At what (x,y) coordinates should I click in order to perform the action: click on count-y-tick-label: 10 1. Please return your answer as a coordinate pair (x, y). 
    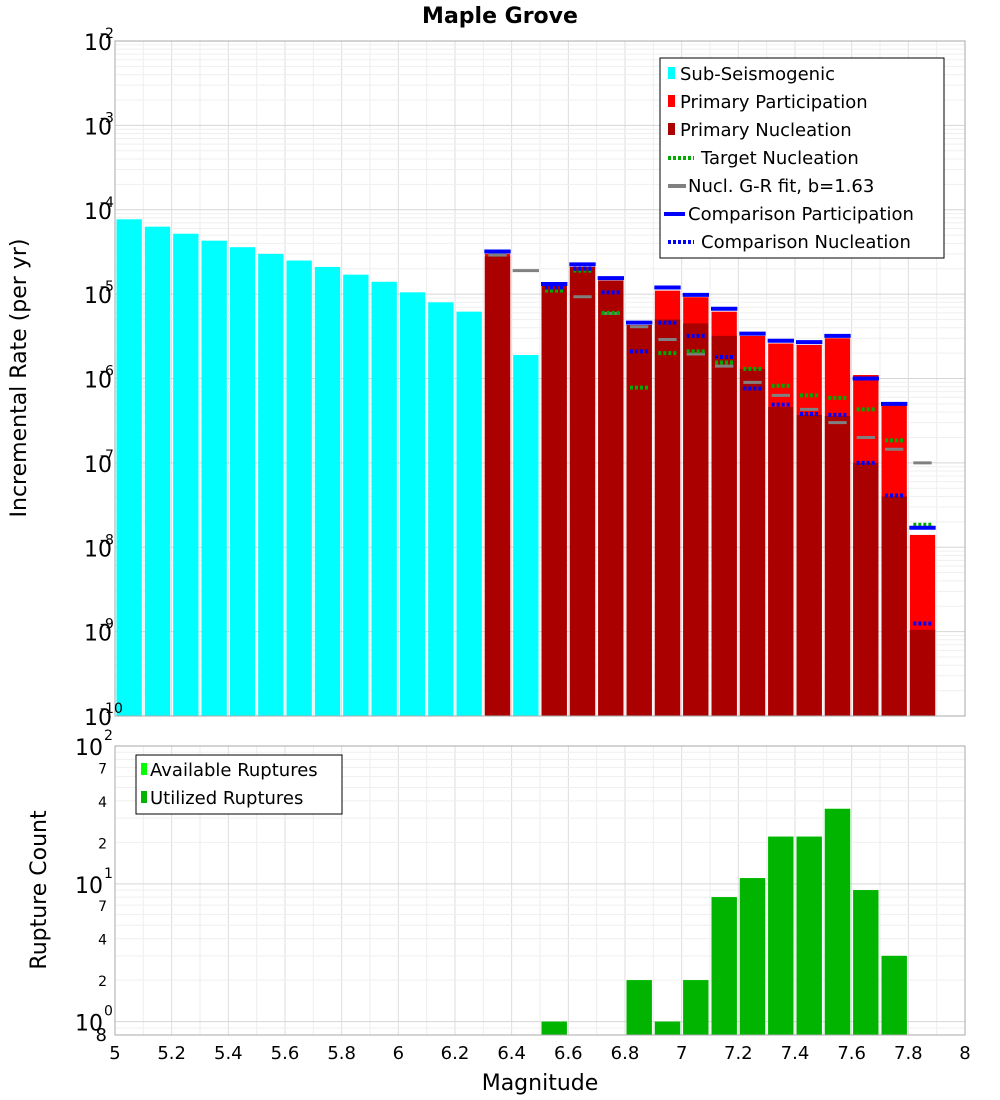
    Looking at the image, I should click on (94, 882).